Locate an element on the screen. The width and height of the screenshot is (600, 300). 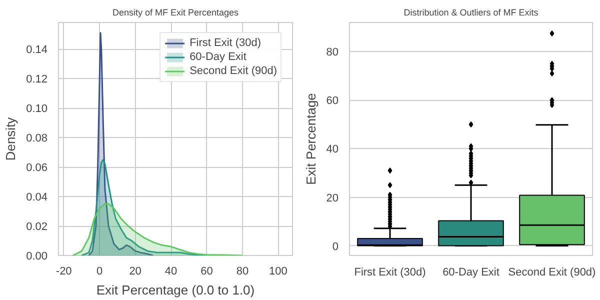
y-axis-title: Density is located at coordinates (10, 138).